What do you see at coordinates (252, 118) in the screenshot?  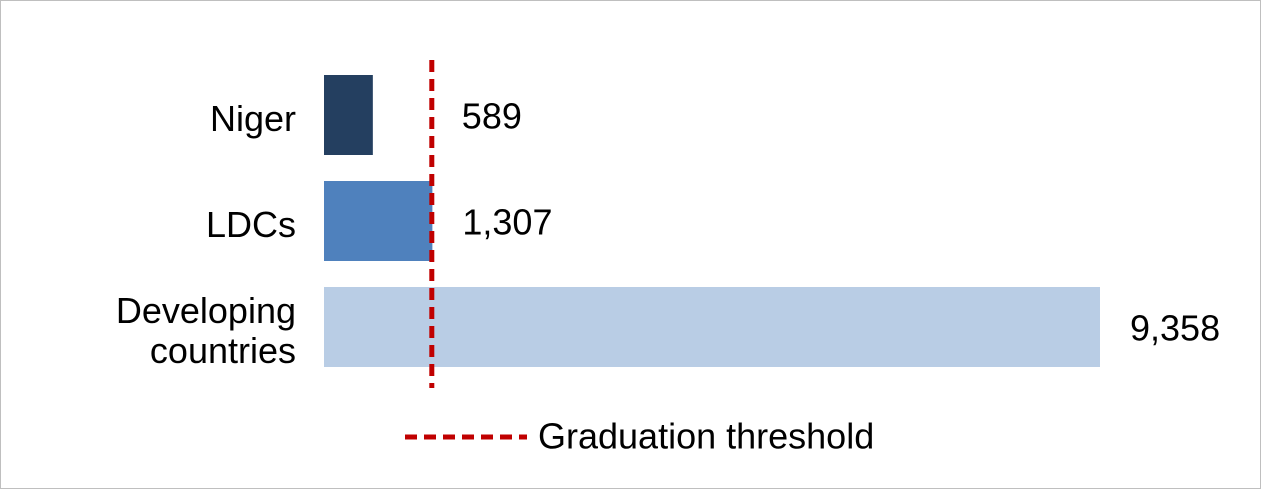 I see `category-label: Niger` at bounding box center [252, 118].